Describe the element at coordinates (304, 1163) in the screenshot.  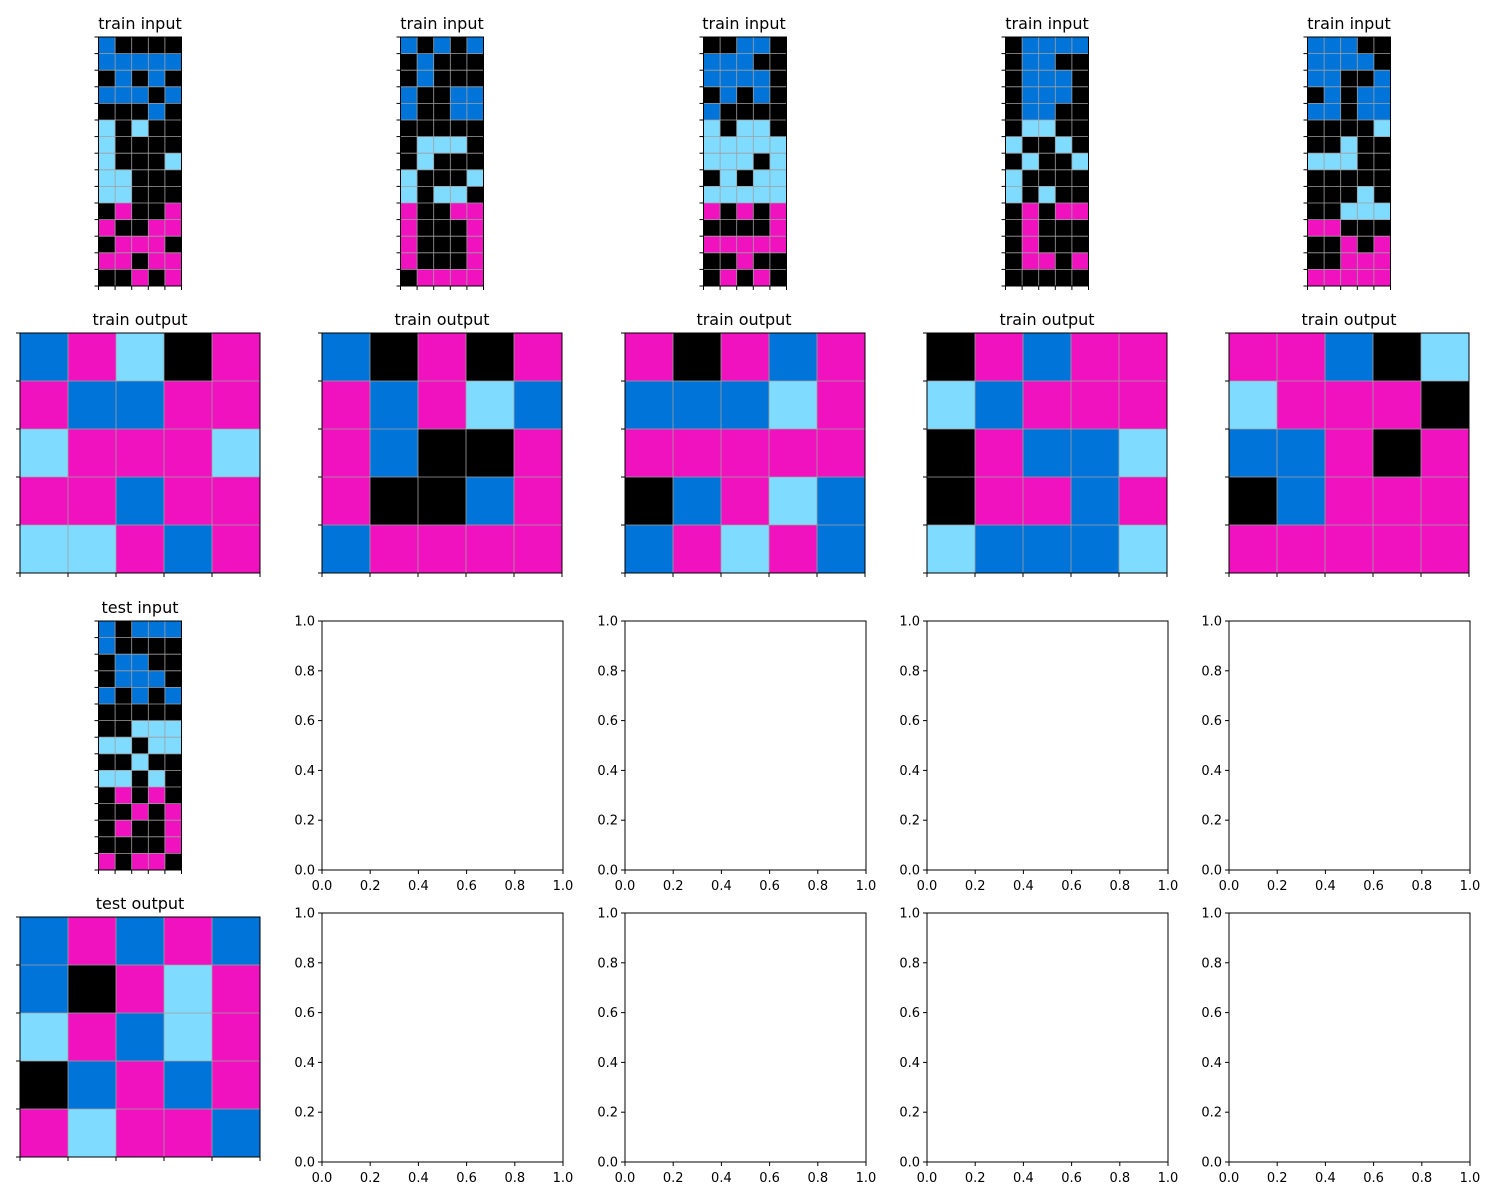
I see `empty-axes-r4-1-ytick-label: 0.0` at that location.